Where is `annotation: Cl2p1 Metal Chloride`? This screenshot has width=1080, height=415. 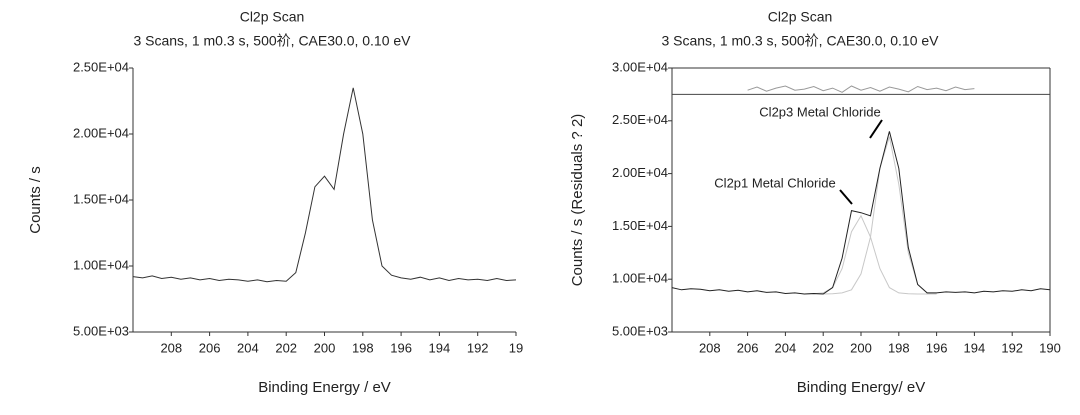 annotation: Cl2p1 Metal Chloride is located at coordinates (774, 182).